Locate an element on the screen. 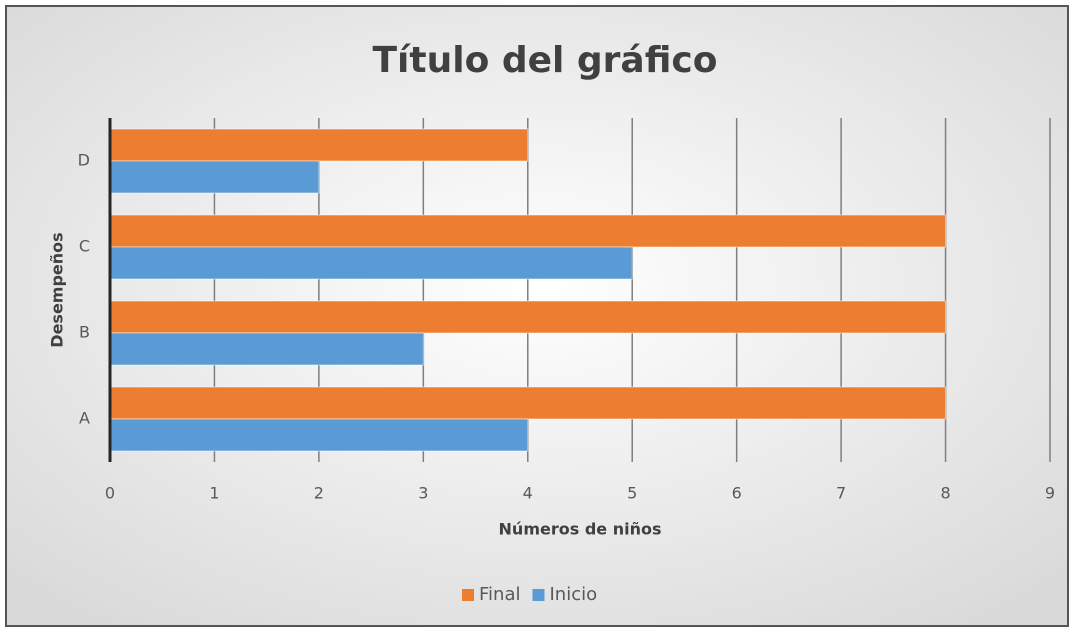 The image size is (1073, 633). y-tick-label: D is located at coordinates (84, 160).